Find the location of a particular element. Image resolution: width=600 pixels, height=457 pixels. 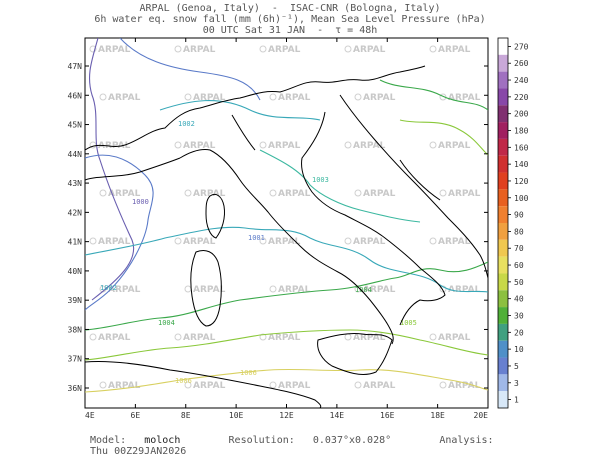

lon-tick-label: 16E is located at coordinates (387, 415).